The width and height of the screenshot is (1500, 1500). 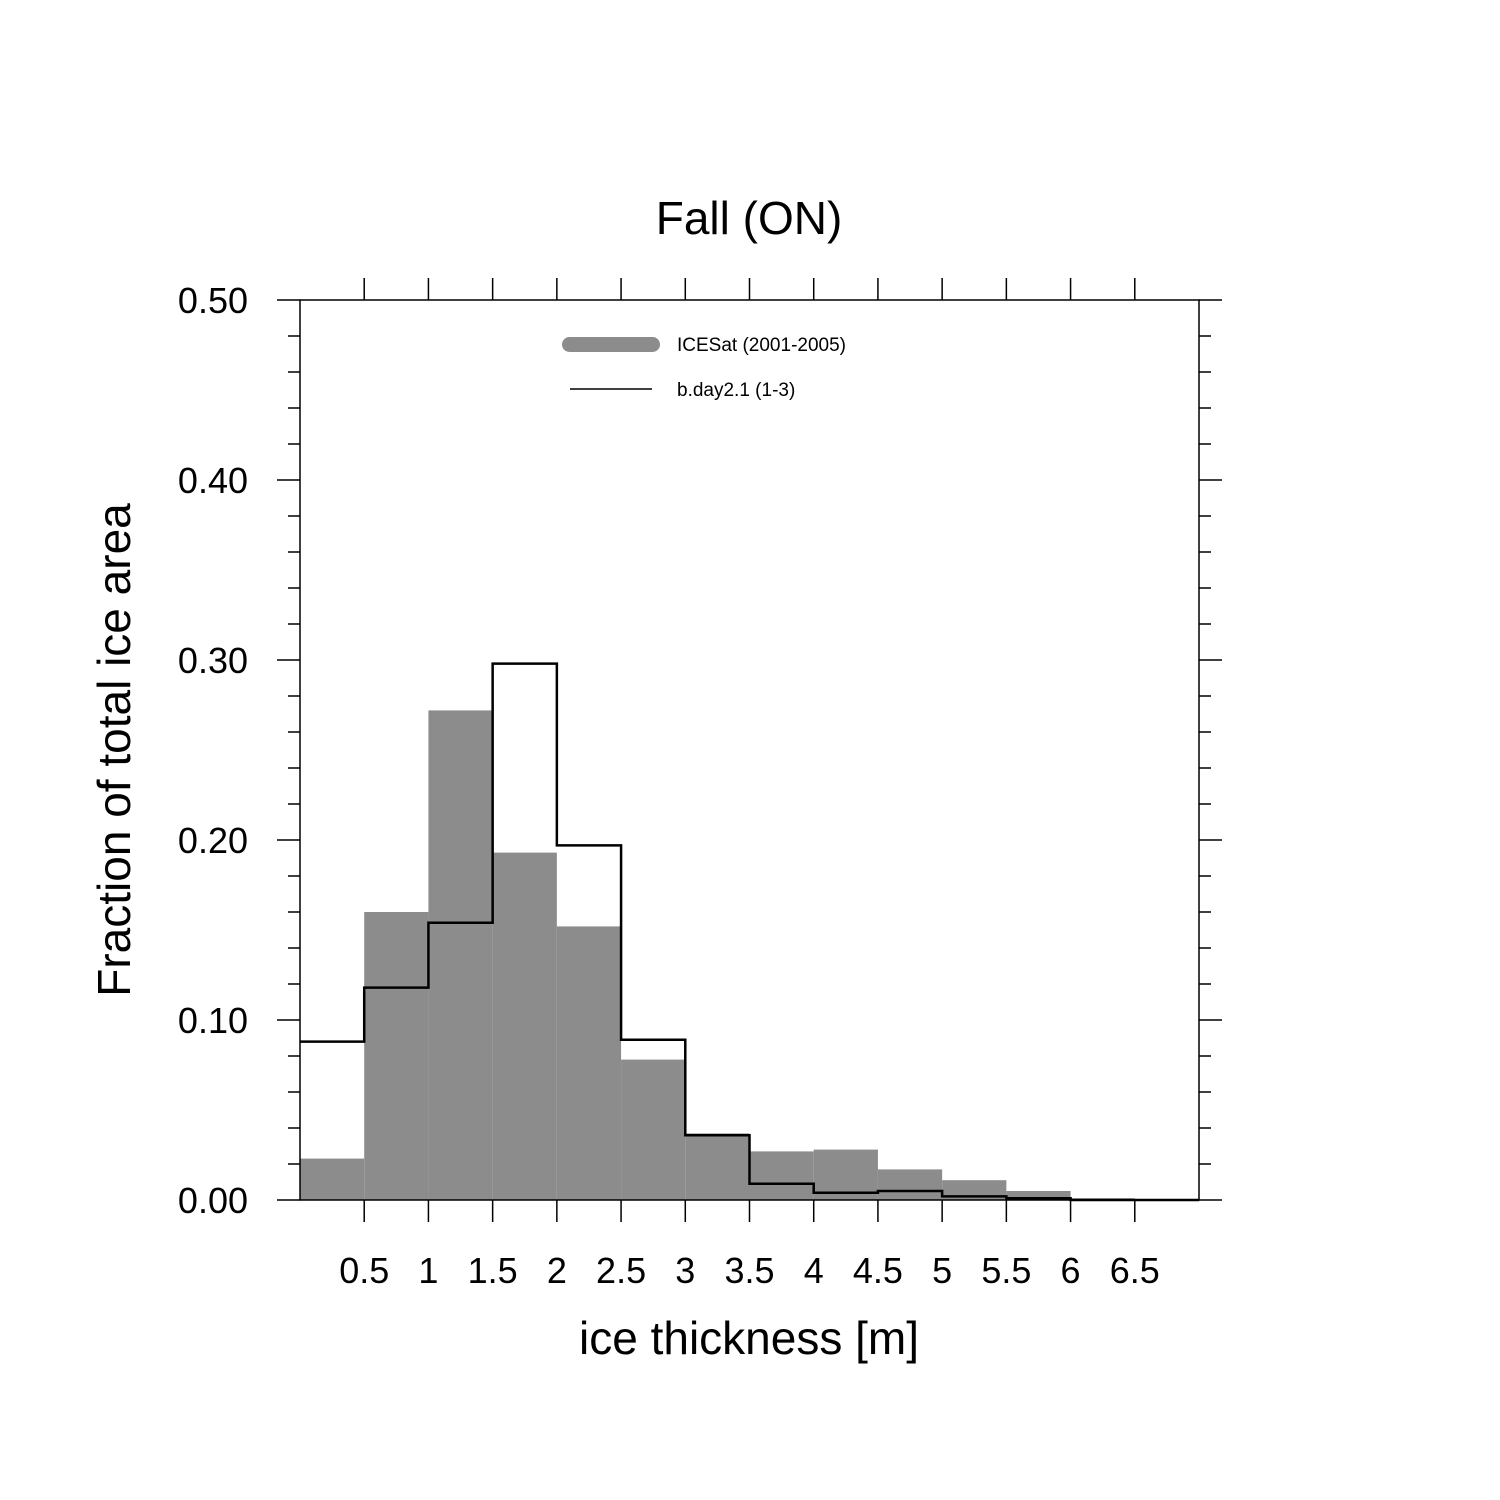 I want to click on y-tick-label: 0.50, so click(x=213, y=300).